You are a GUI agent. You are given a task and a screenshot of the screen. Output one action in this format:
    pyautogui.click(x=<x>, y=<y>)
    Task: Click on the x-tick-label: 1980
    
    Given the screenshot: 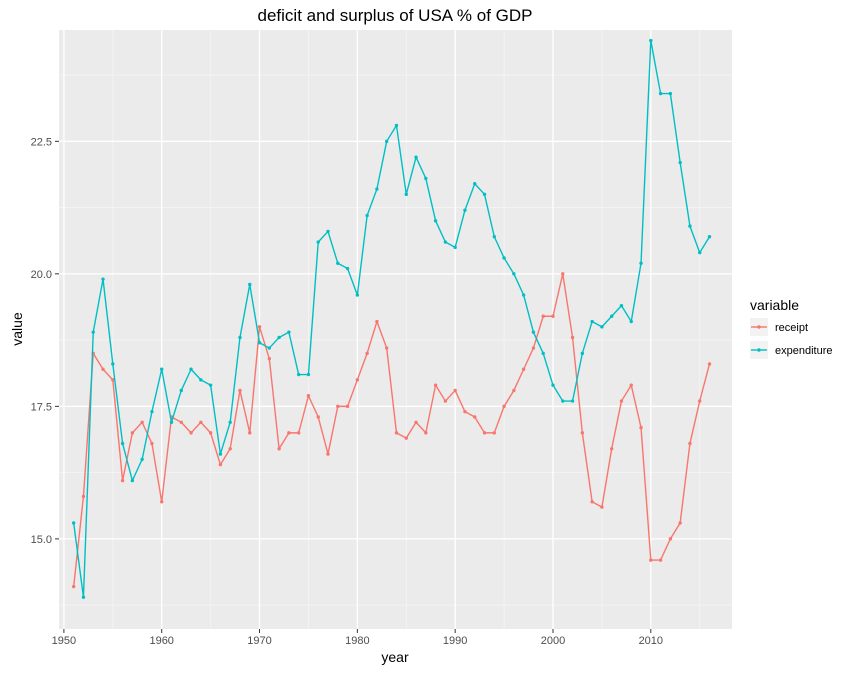 What is the action you would take?
    pyautogui.click(x=357, y=641)
    